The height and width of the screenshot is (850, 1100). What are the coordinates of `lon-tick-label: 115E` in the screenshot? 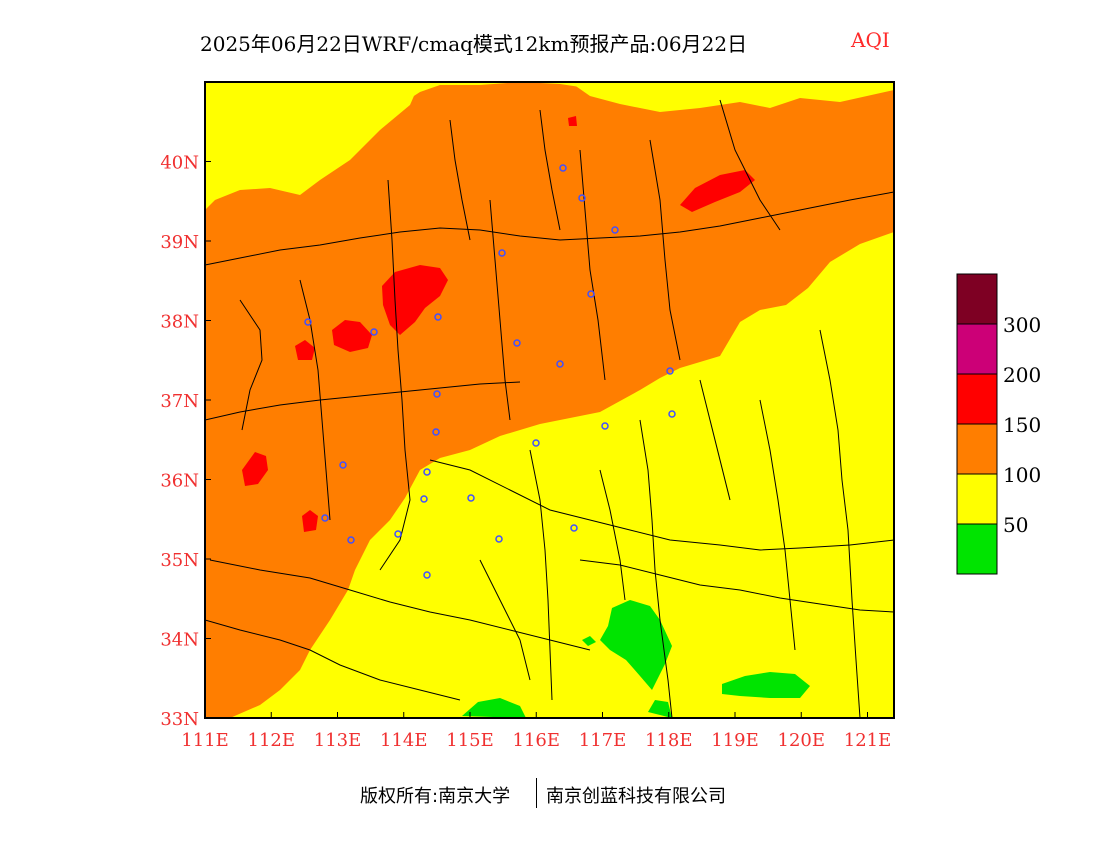 It's located at (470, 740).